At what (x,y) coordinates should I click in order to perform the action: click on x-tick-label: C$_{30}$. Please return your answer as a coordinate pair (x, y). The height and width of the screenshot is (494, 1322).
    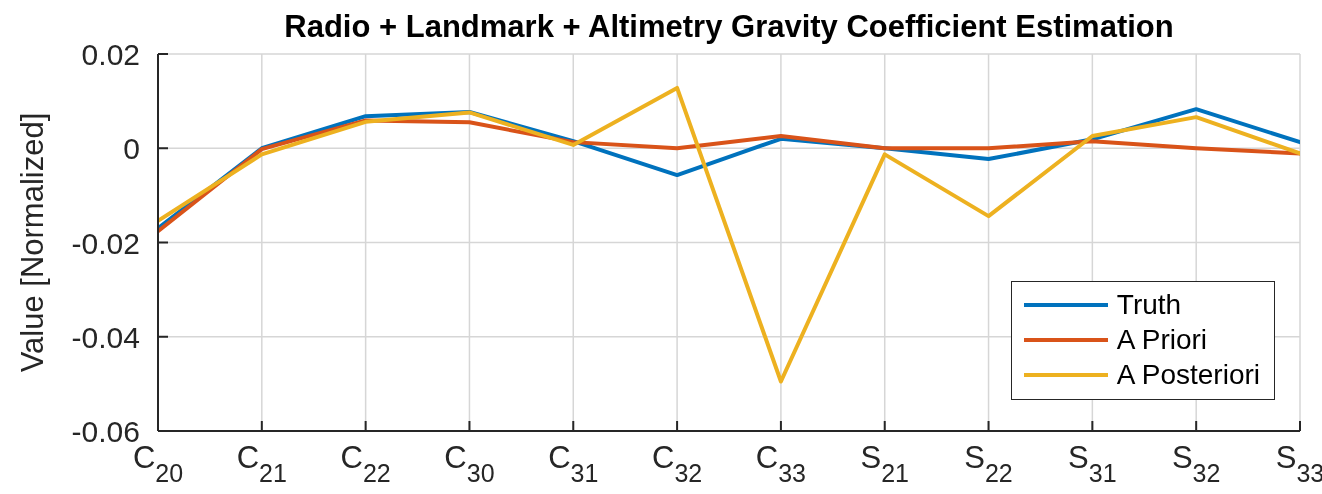
    Looking at the image, I should click on (469, 463).